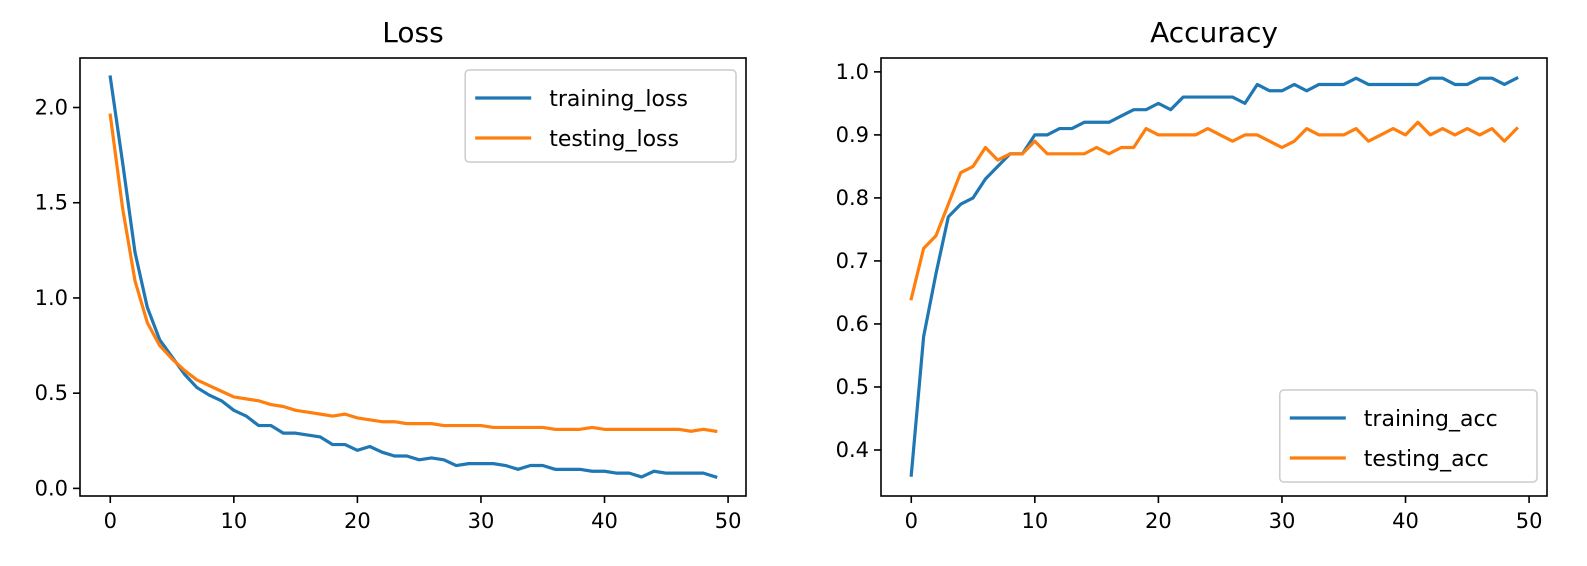  What do you see at coordinates (233, 521) in the screenshot?
I see `loss-xtick-label: 10` at bounding box center [233, 521].